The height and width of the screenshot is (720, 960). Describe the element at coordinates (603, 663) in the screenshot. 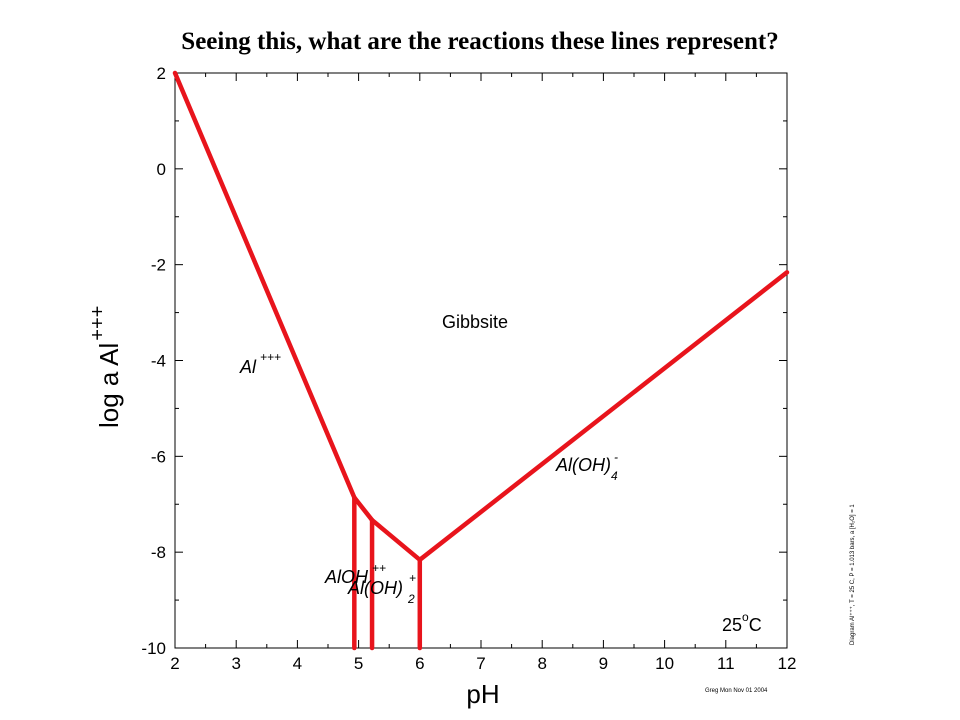

I see `x-tick-label: 9` at that location.